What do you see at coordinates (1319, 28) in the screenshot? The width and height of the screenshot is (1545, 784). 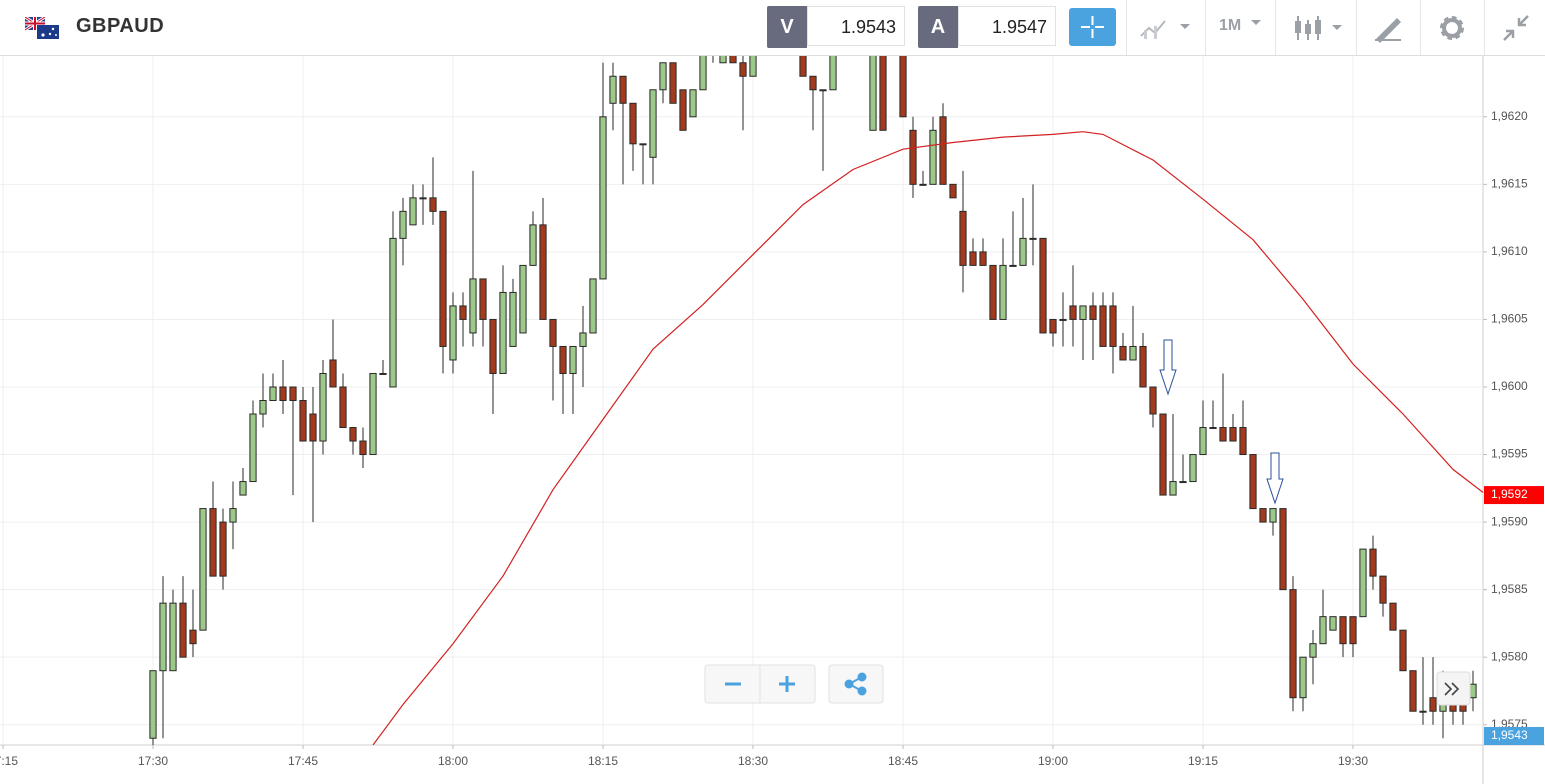 I see `candle-style-button` at bounding box center [1319, 28].